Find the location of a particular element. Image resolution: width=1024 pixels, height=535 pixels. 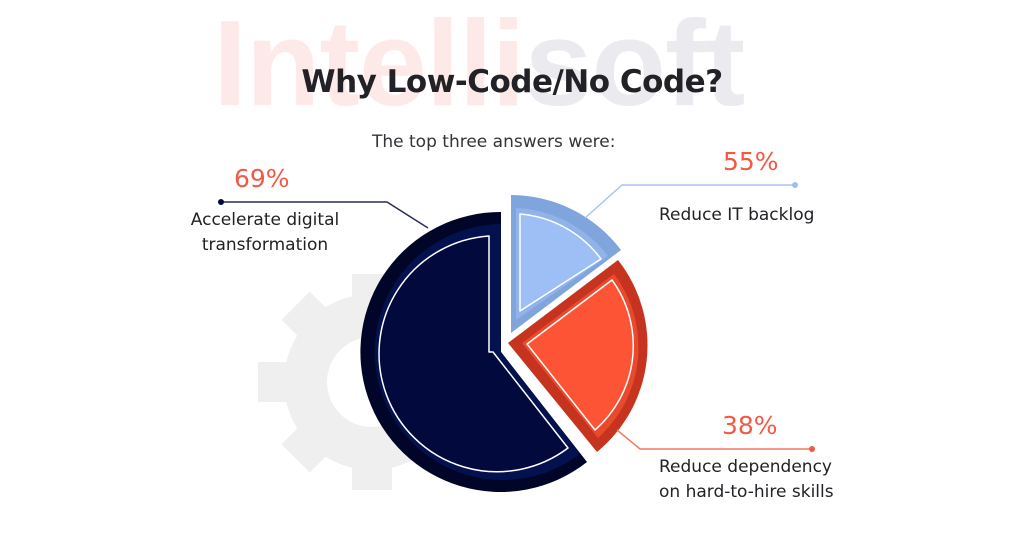

label-accelerate: Accelerate digital transformation is located at coordinates (265, 233).